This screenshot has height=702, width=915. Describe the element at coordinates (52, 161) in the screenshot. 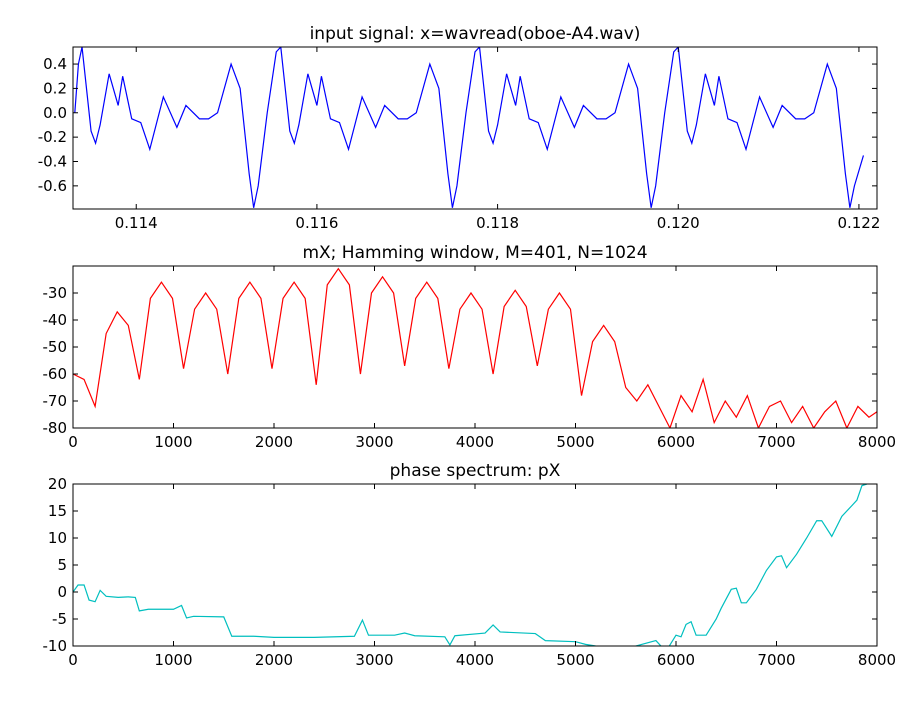

I see `y-tick-label: -0.4` at that location.